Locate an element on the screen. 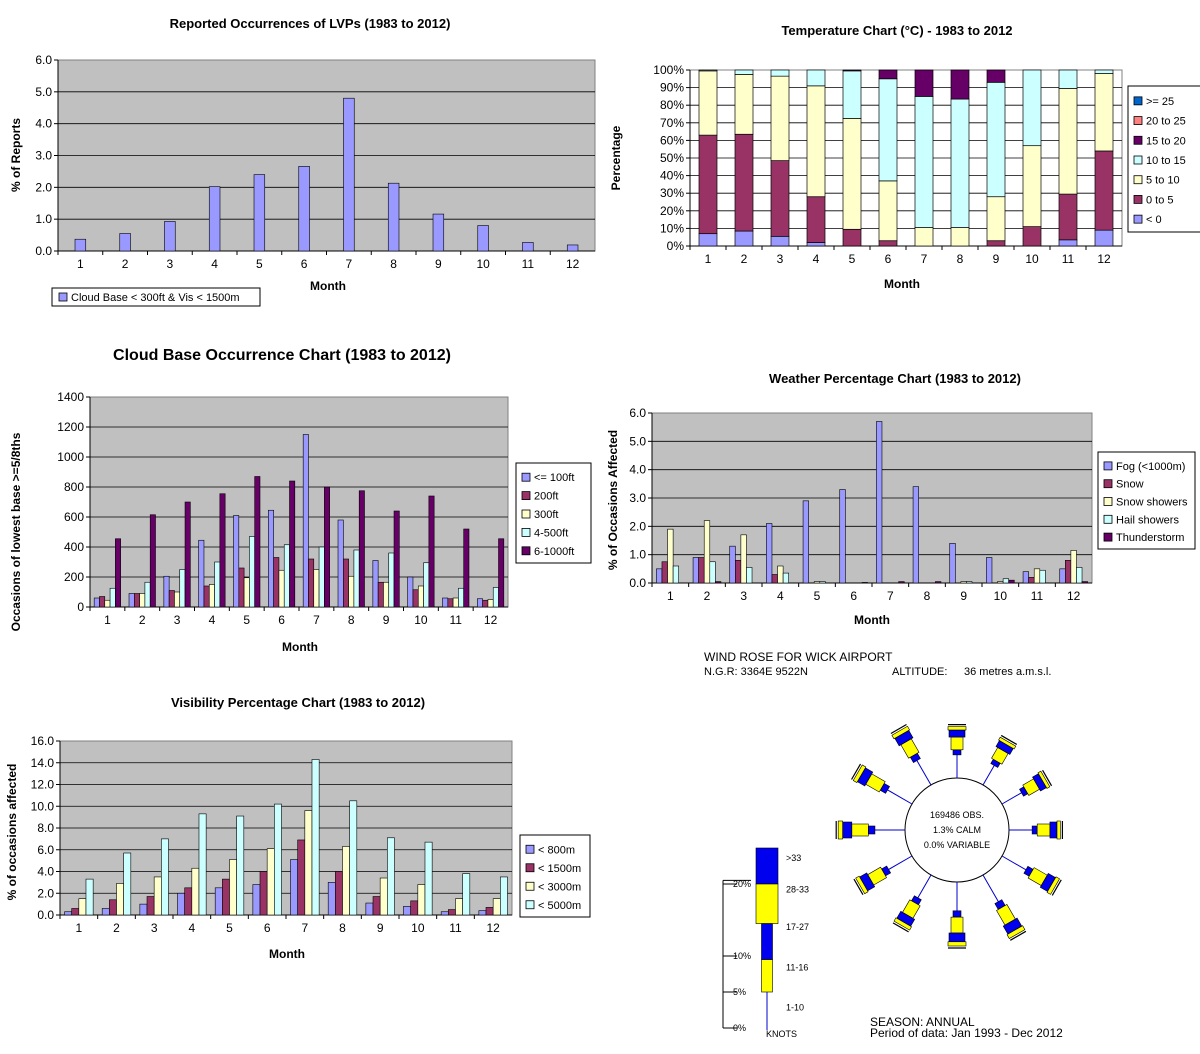  cloud-legend-label: 6-1000ft is located at coordinates (554, 552).